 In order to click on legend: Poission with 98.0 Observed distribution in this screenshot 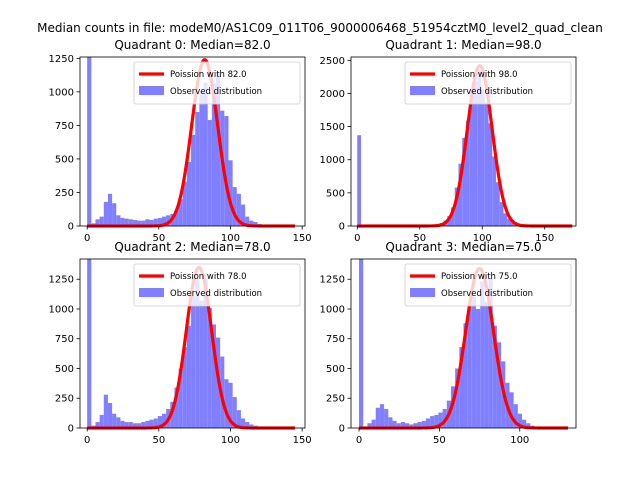, I will do `click(488, 83)`.